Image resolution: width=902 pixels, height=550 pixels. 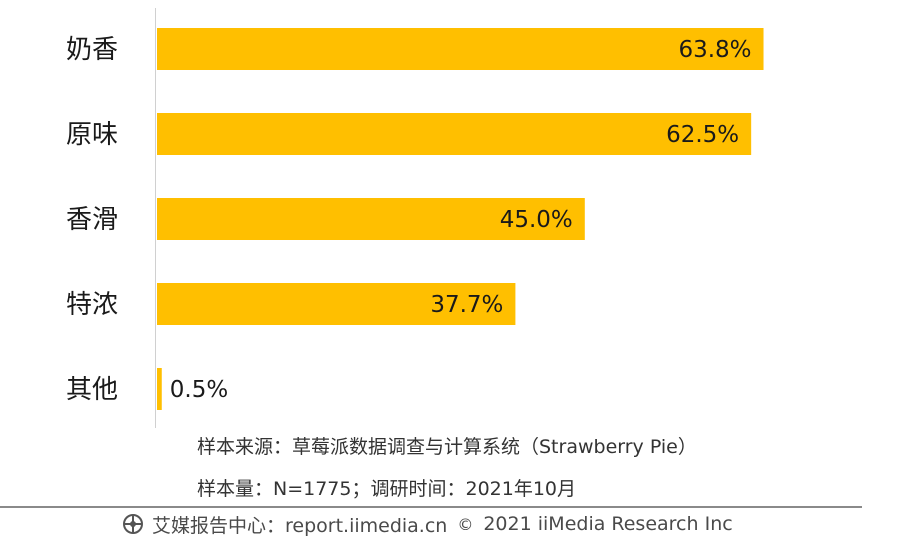 What do you see at coordinates (465, 524) in the screenshot?
I see `copyright-symbol: ©` at bounding box center [465, 524].